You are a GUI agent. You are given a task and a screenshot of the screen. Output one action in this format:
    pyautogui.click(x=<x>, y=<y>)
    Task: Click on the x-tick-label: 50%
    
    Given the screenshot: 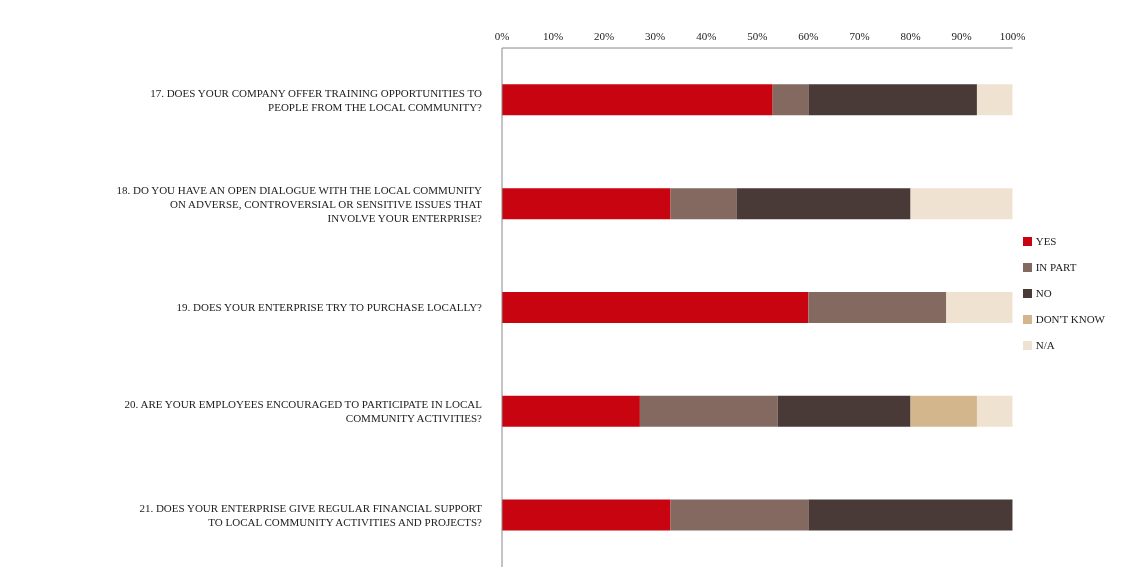 What is the action you would take?
    pyautogui.click(x=757, y=36)
    